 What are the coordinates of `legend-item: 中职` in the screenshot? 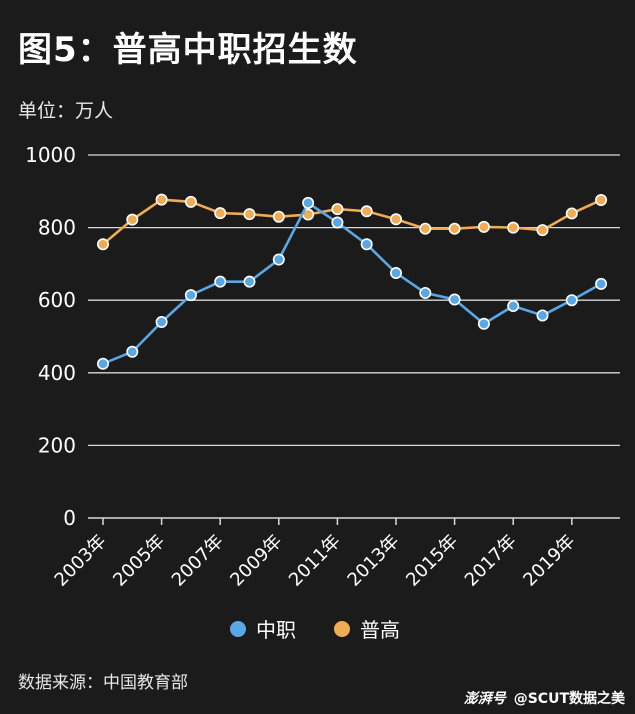 It's located at (263, 630).